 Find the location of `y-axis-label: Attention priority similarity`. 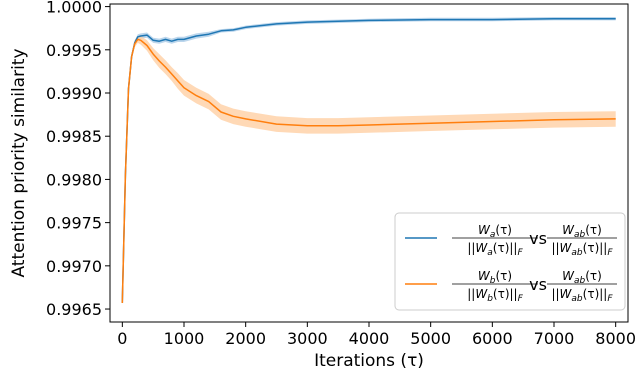

y-axis-label: Attention priority similarity is located at coordinates (19, 162).